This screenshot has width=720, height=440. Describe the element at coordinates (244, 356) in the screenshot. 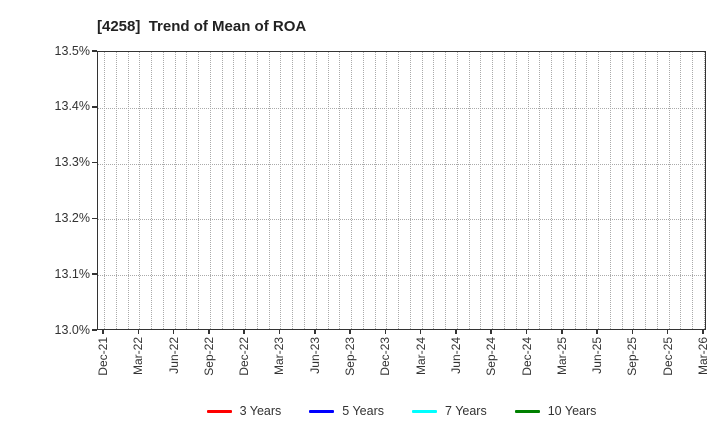

I see `x-tick-label: Dec-22` at that location.